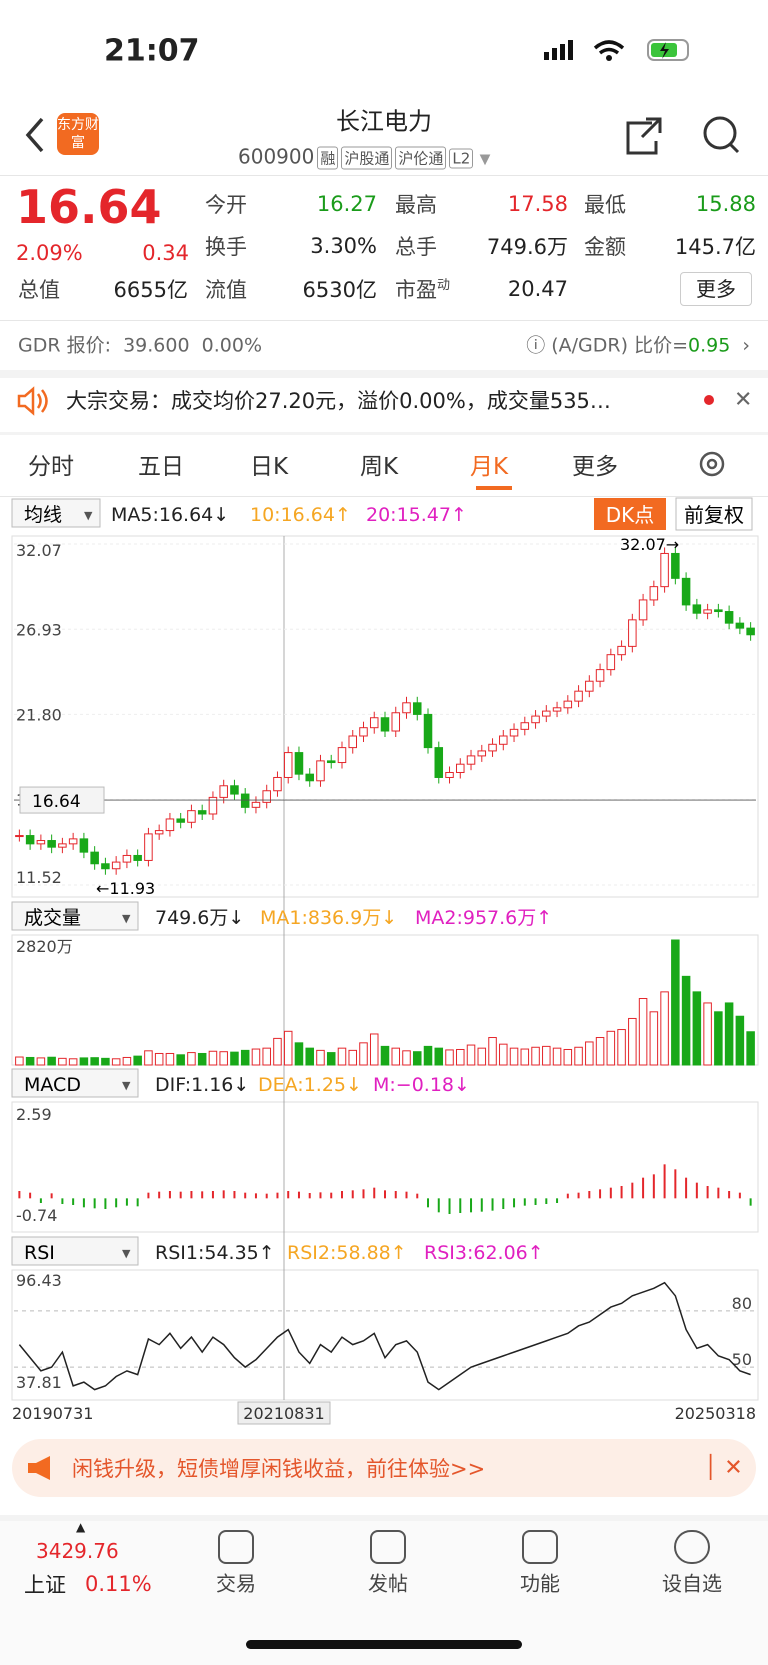 The image size is (768, 1665). Describe the element at coordinates (81, 1527) in the screenshot. I see `arrow: ▲` at that location.